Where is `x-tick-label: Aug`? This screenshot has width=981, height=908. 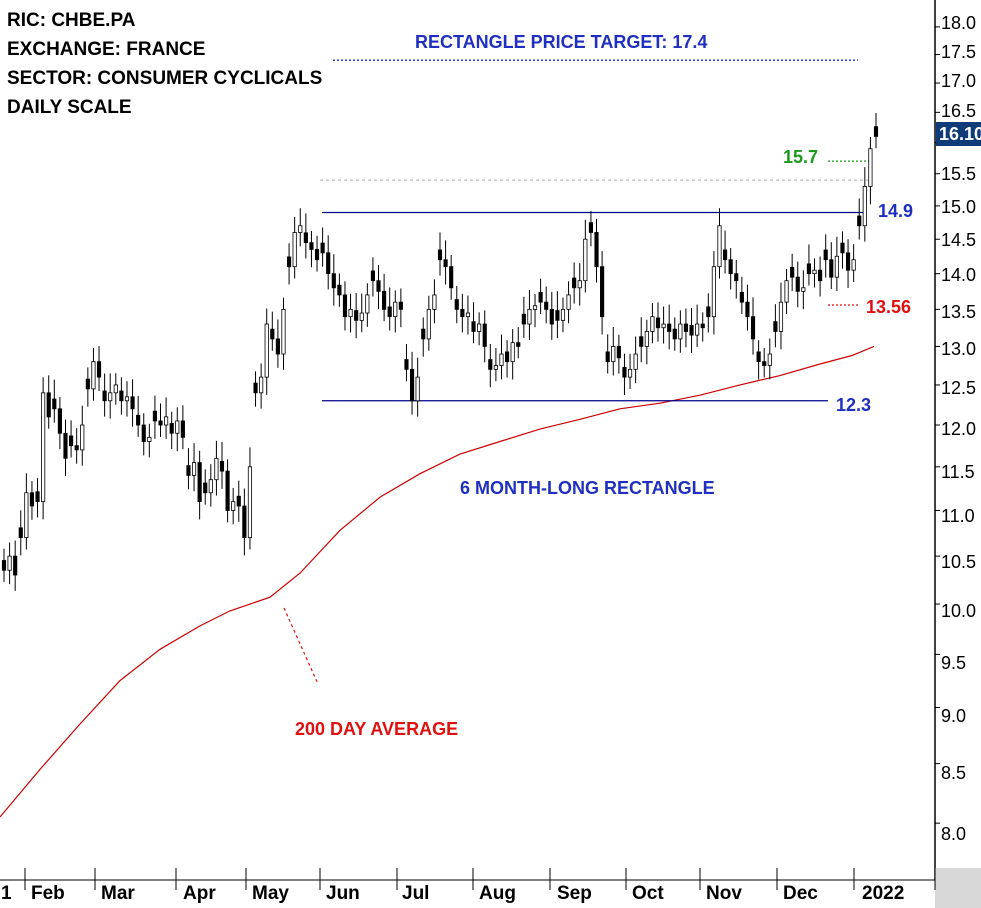
x-tick-label: Aug is located at coordinates (497, 893).